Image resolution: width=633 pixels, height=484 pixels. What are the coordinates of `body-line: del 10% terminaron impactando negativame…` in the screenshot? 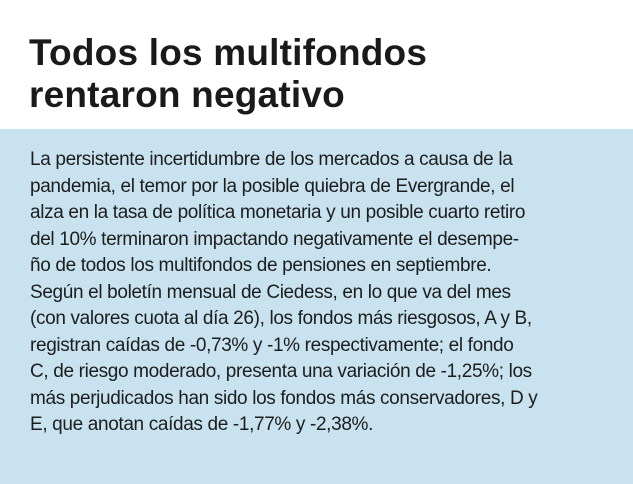 It's located at (274, 239).